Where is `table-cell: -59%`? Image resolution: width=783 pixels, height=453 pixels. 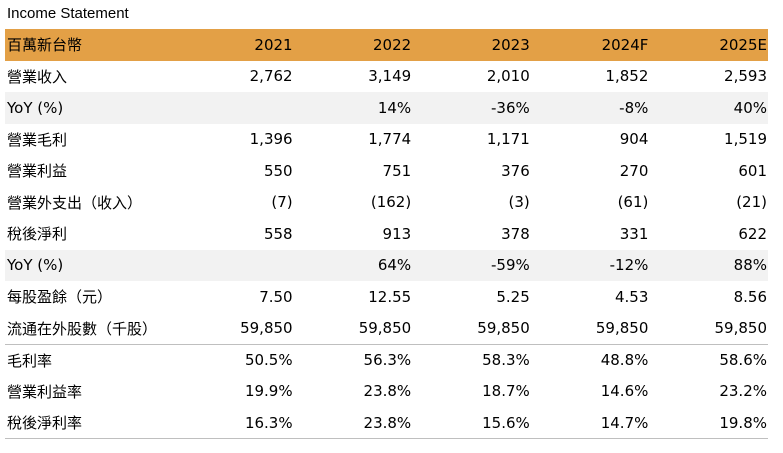 table-cell: -59% is located at coordinates (510, 265).